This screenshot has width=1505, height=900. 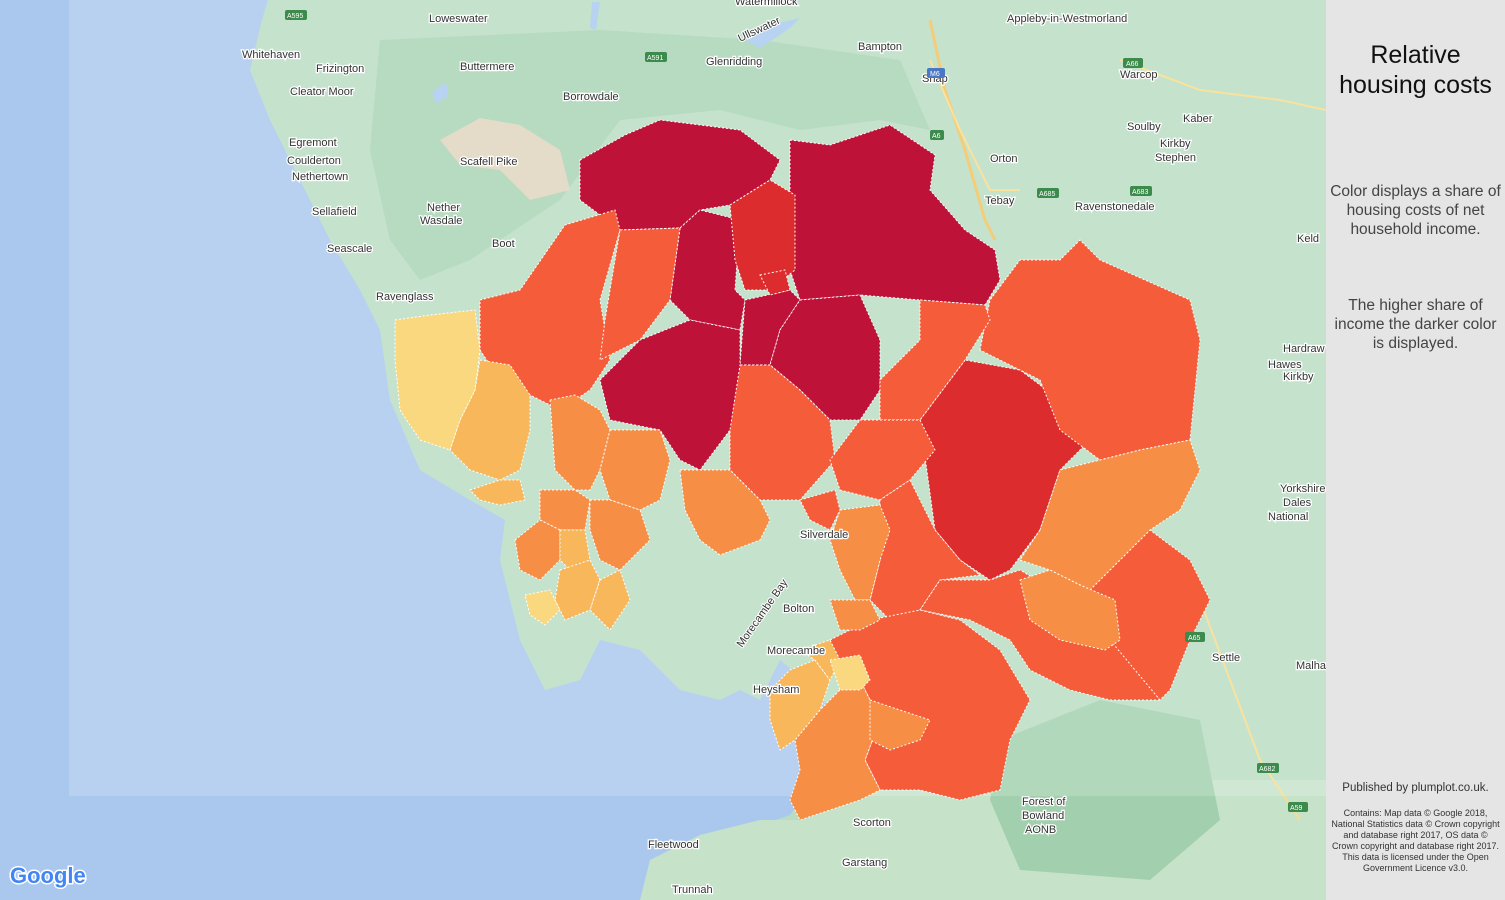 I want to click on place-label: Yorkshire, so click(x=1302, y=489).